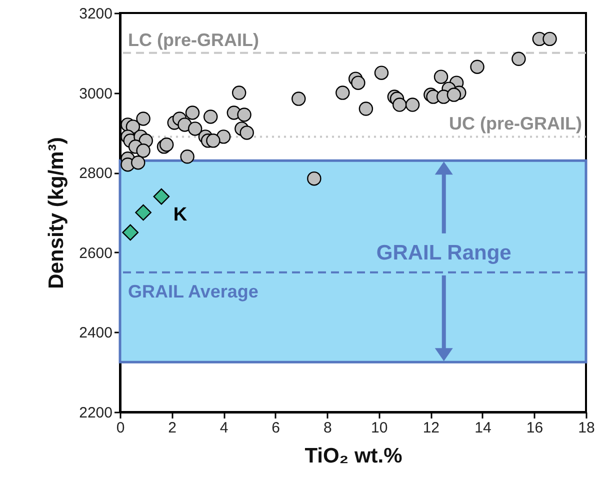  I want to click on x-tick-label: 18, so click(586, 428).